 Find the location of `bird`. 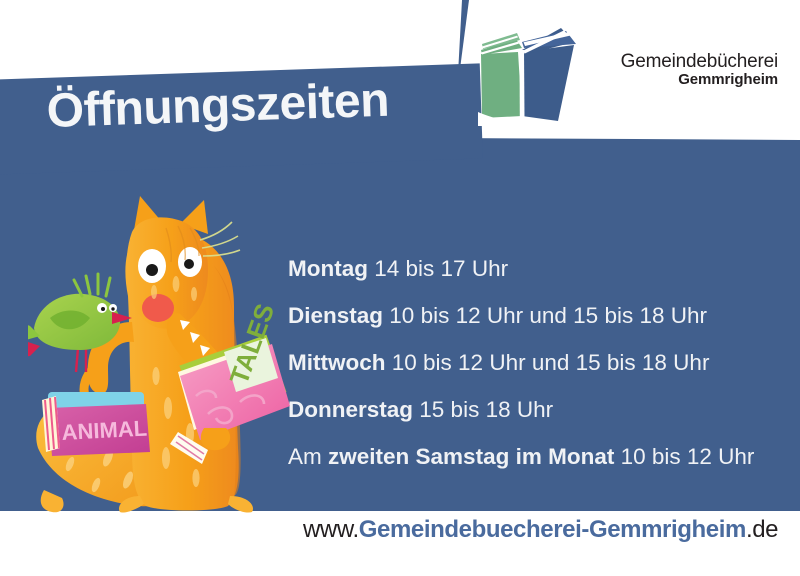

bird is located at coordinates (76, 322).